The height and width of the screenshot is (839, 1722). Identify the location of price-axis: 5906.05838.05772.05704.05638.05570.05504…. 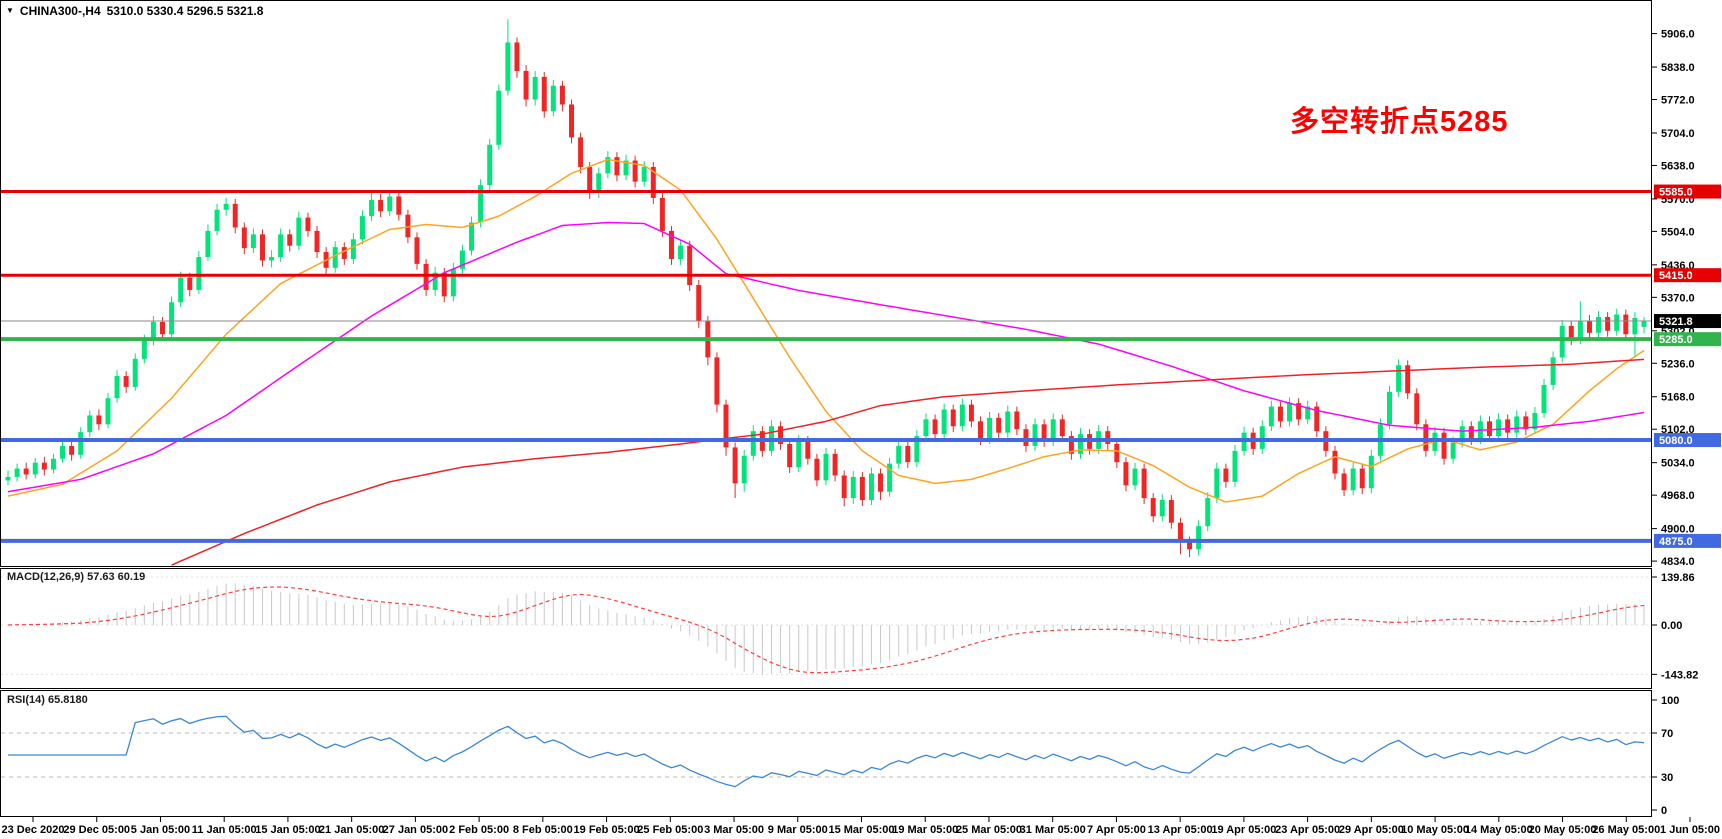
(1686, 423).